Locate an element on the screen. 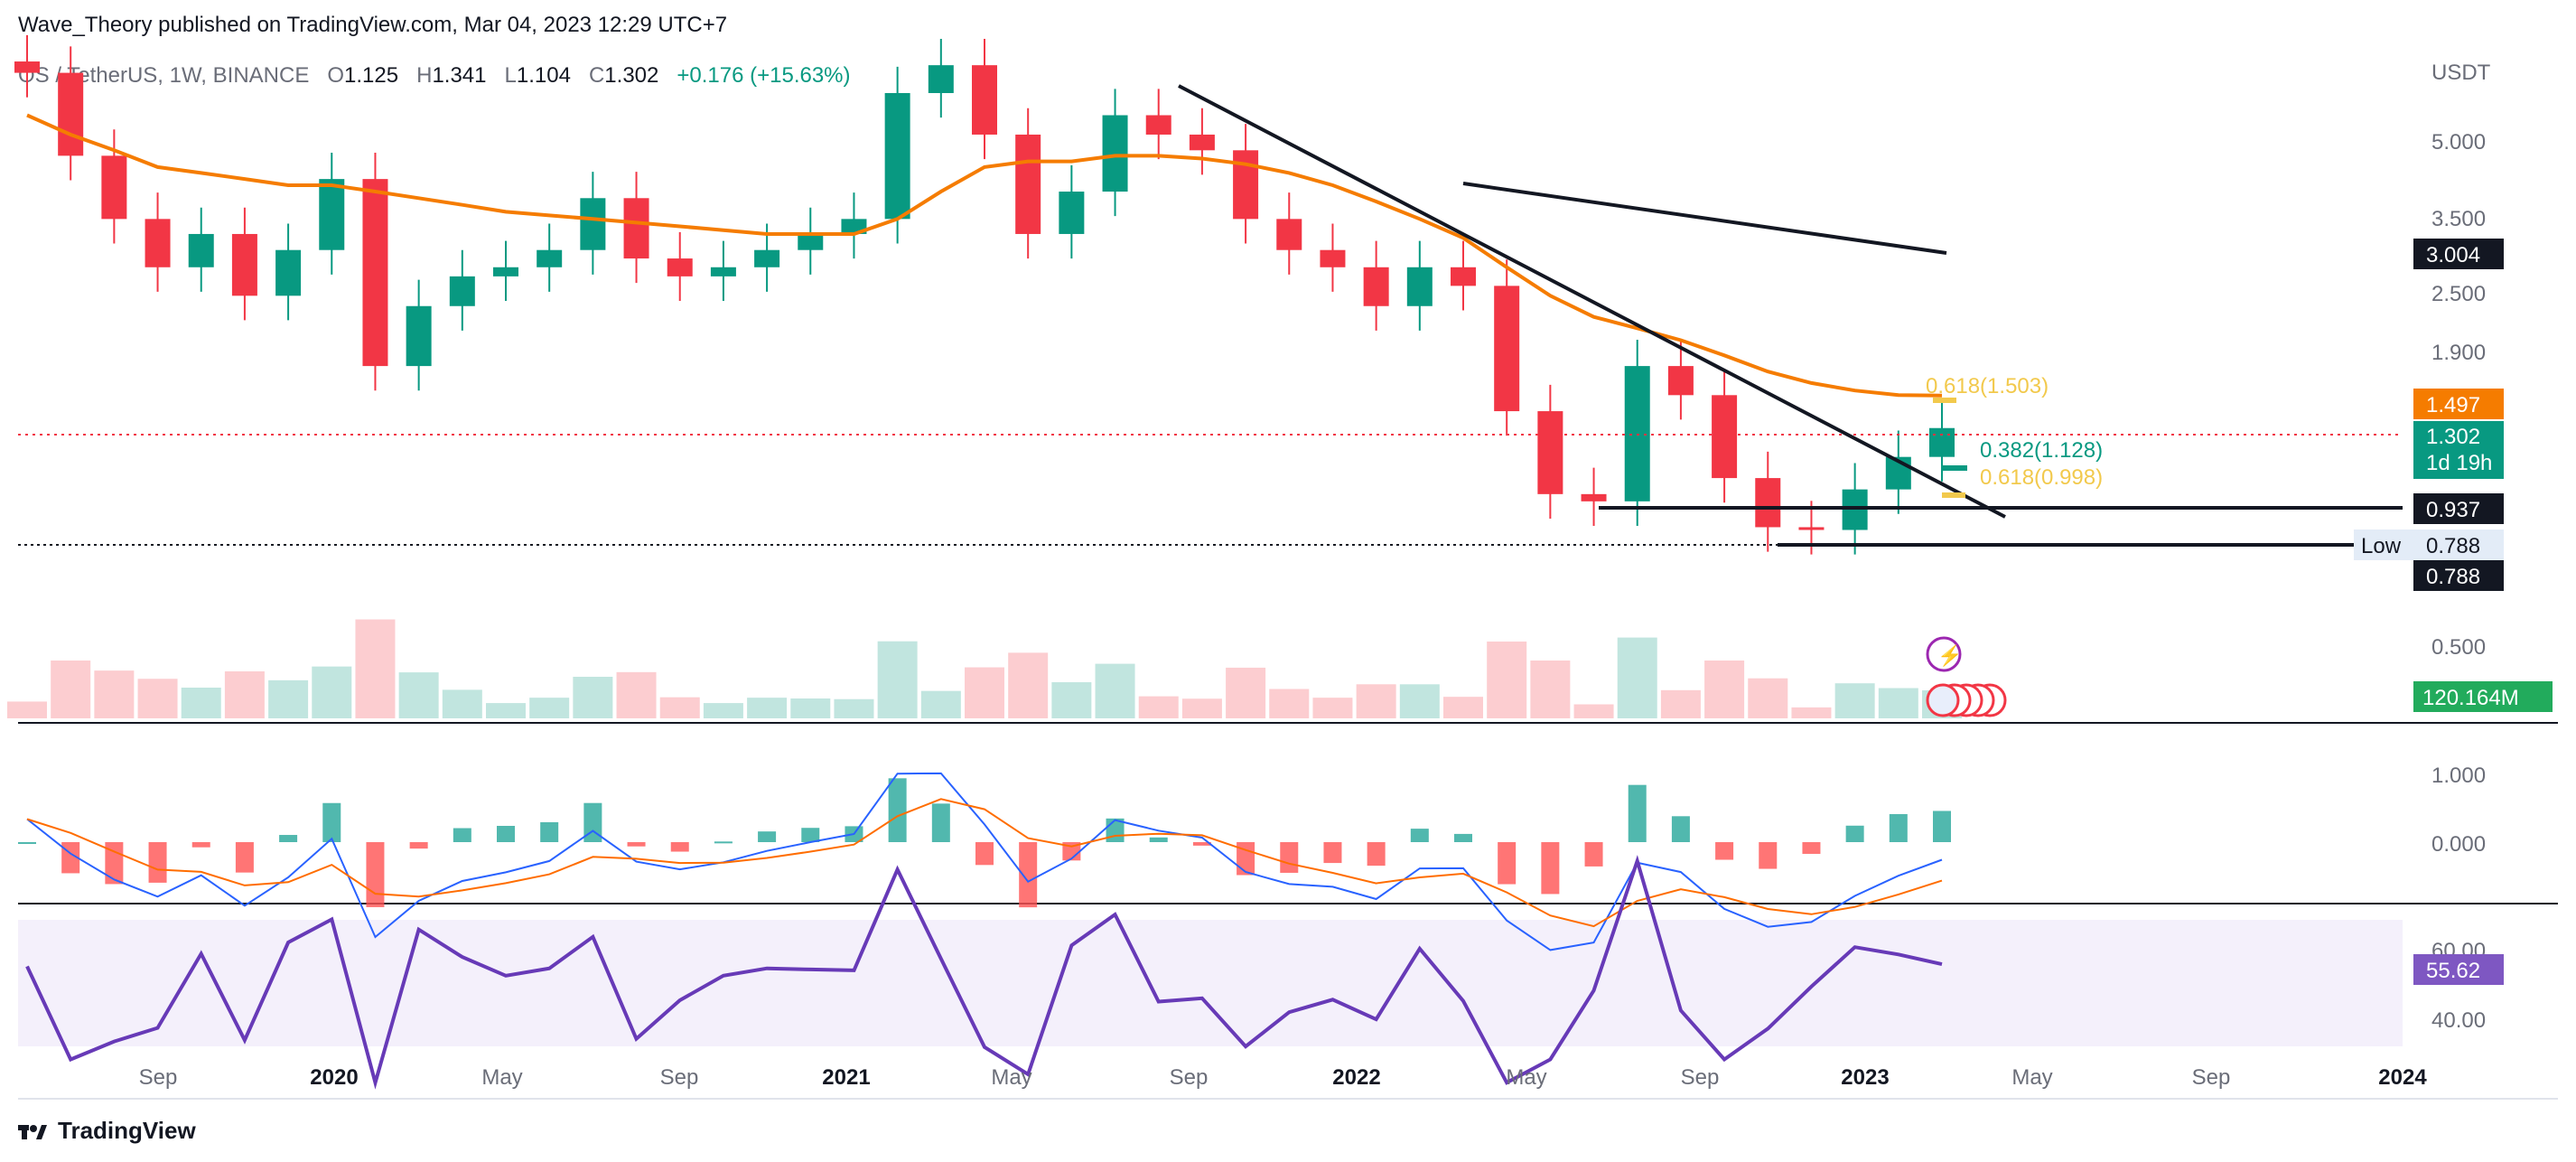 The width and height of the screenshot is (2576, 1162). low-label: Low is located at coordinates (2381, 546).